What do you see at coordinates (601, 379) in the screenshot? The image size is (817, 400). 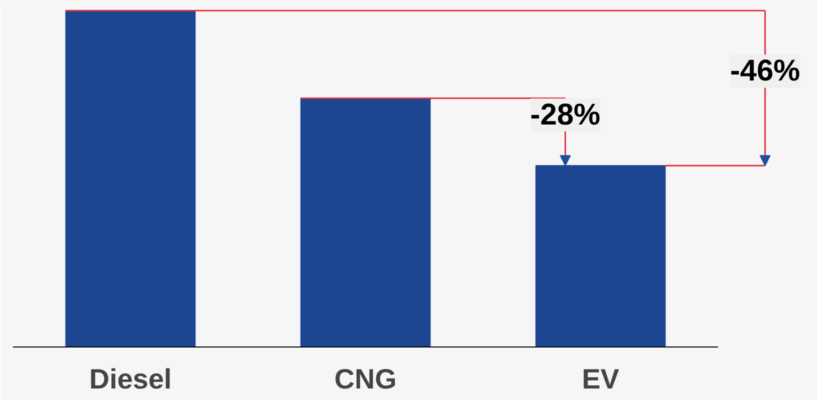 I see `x-tick-label: EV` at bounding box center [601, 379].